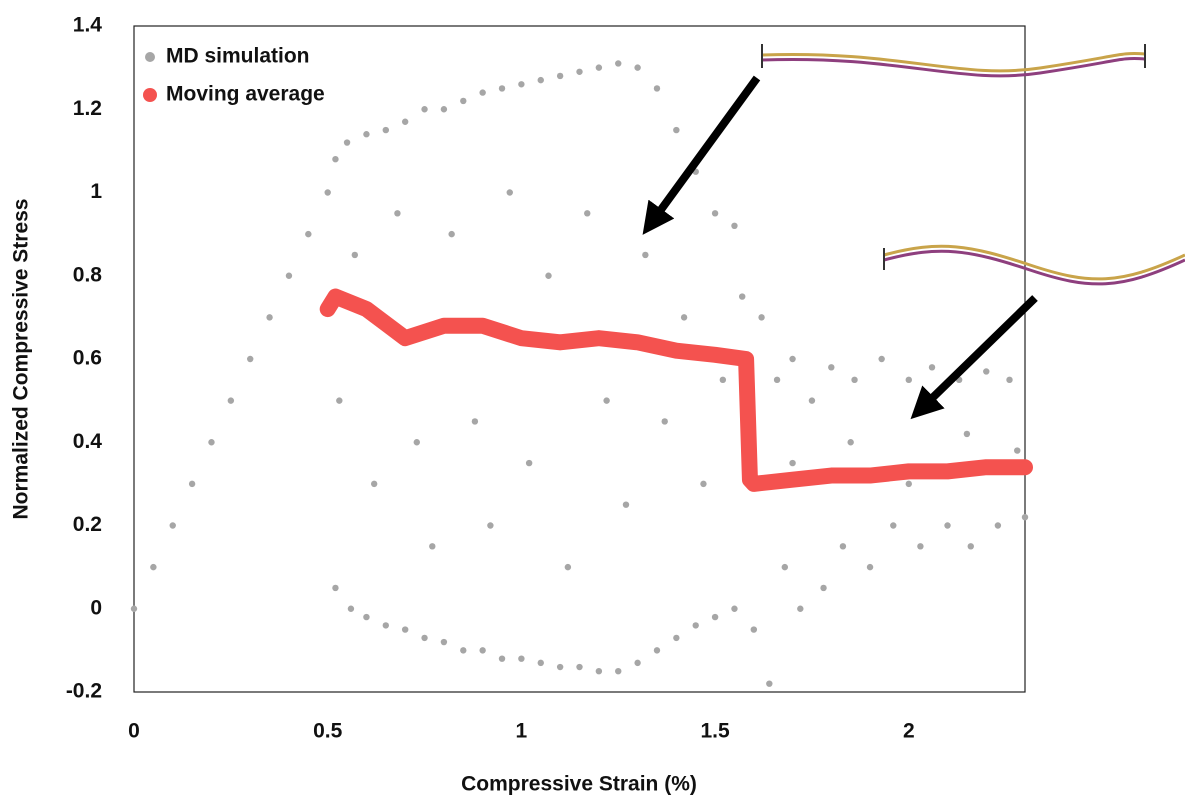  What do you see at coordinates (134, 731) in the screenshot?
I see `x-tick-label: 0` at bounding box center [134, 731].